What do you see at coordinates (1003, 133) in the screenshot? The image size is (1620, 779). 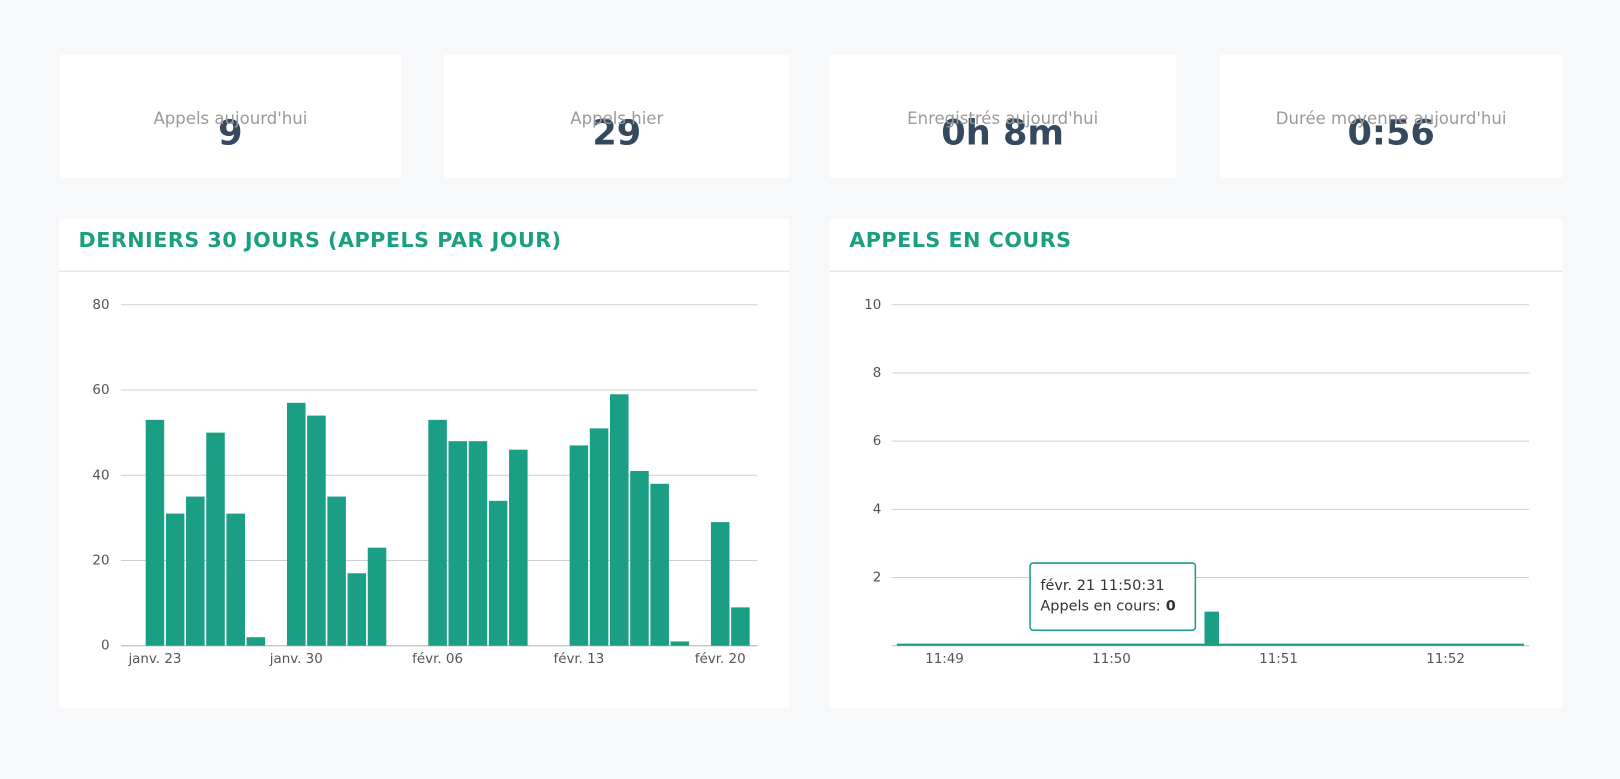 I see `stat-value: 0h 8m` at bounding box center [1003, 133].